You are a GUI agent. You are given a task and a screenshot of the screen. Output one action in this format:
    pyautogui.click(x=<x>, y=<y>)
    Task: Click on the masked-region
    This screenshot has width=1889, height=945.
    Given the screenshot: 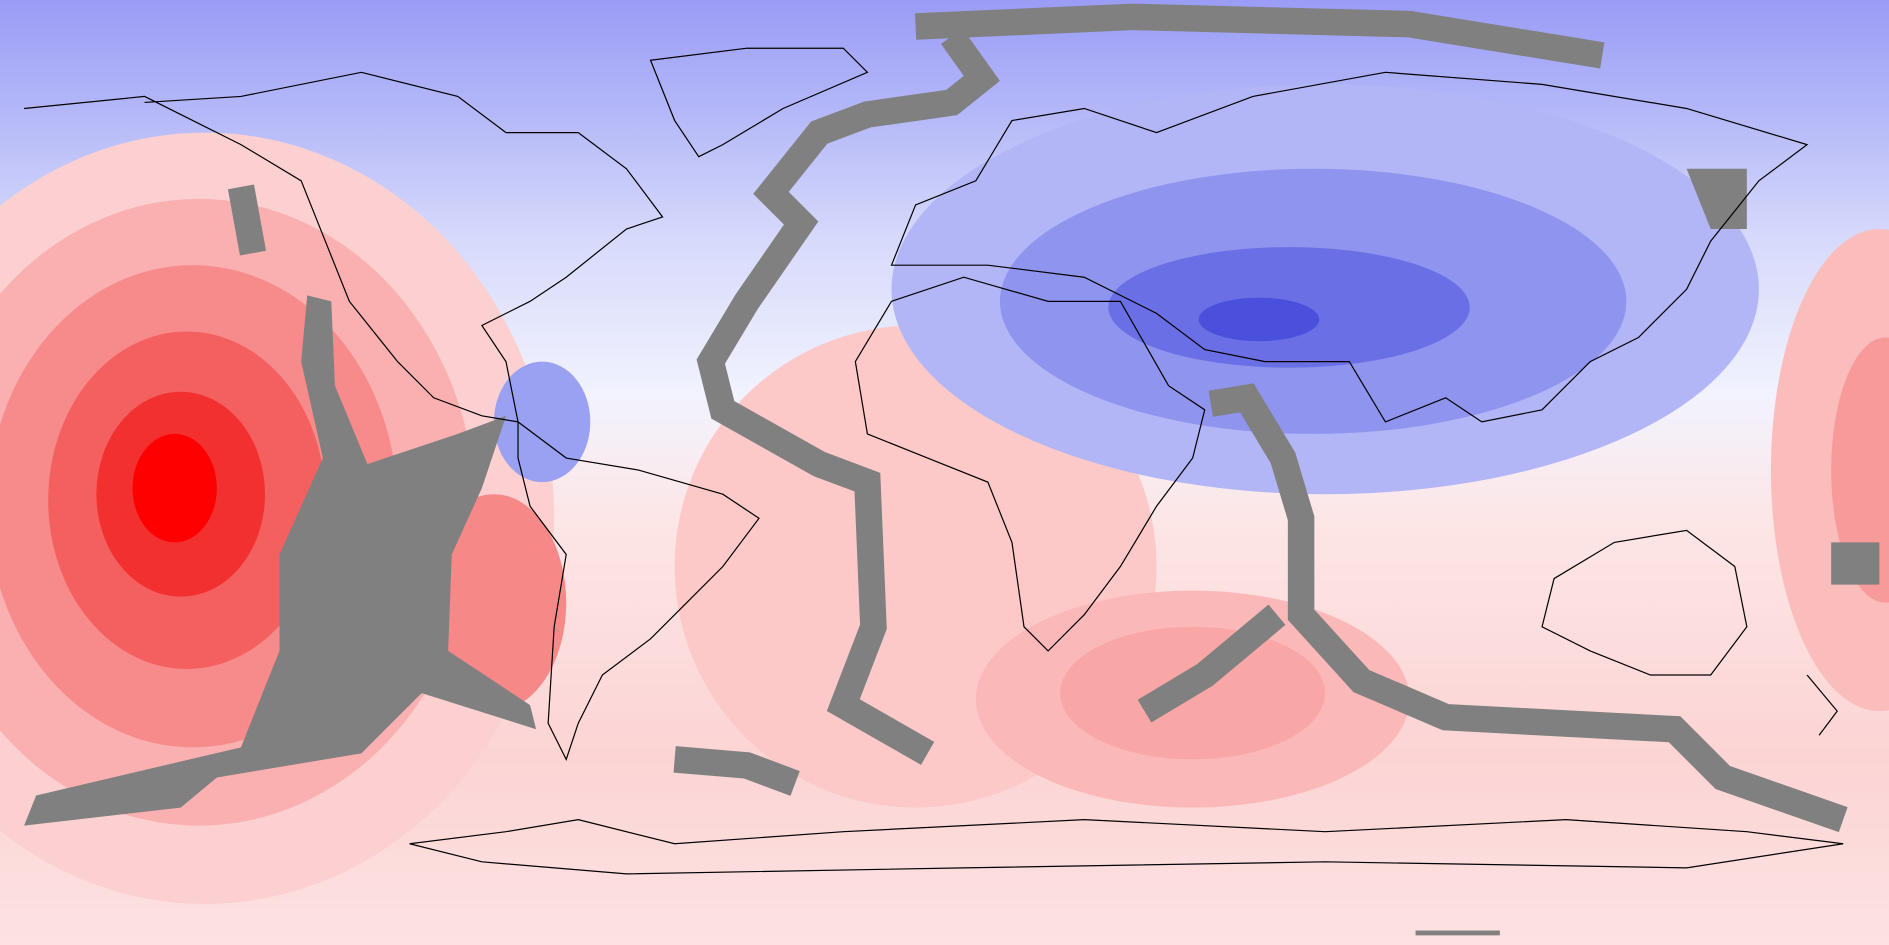 What is the action you would take?
    pyautogui.click(x=1855, y=563)
    